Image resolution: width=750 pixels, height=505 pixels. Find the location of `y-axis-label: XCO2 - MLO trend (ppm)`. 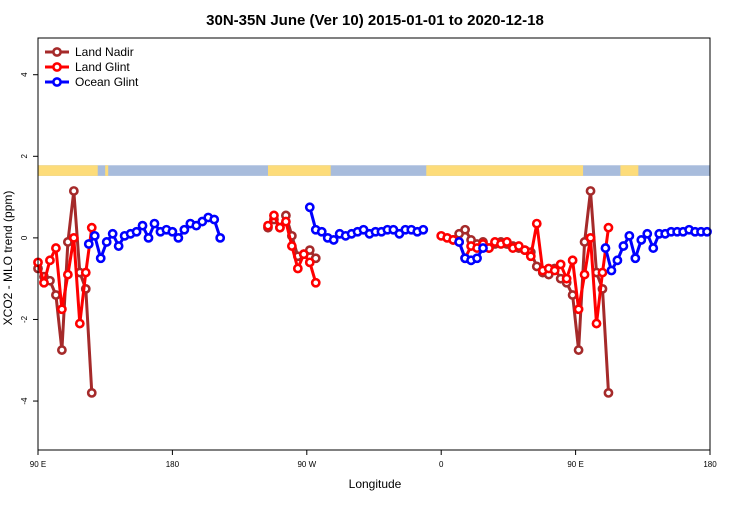

y-axis-label: XCO2 - MLO trend (ppm) is located at coordinates (8, 258).